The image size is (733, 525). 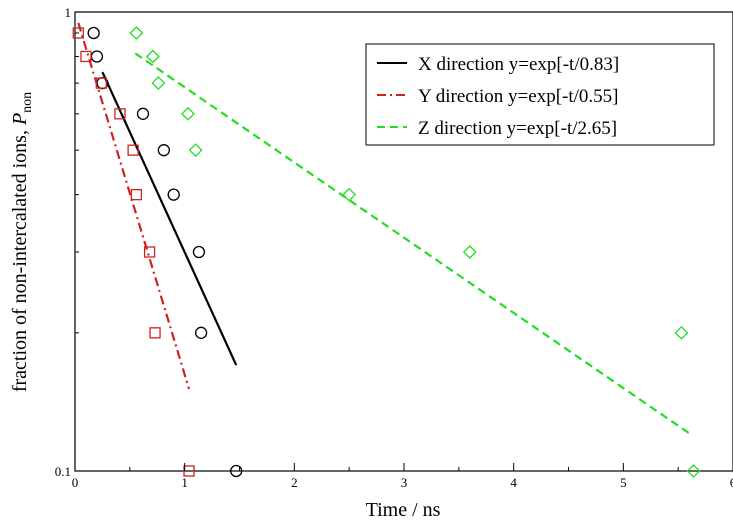 What do you see at coordinates (68, 12) in the screenshot?
I see `y-tick-label: 1` at bounding box center [68, 12].